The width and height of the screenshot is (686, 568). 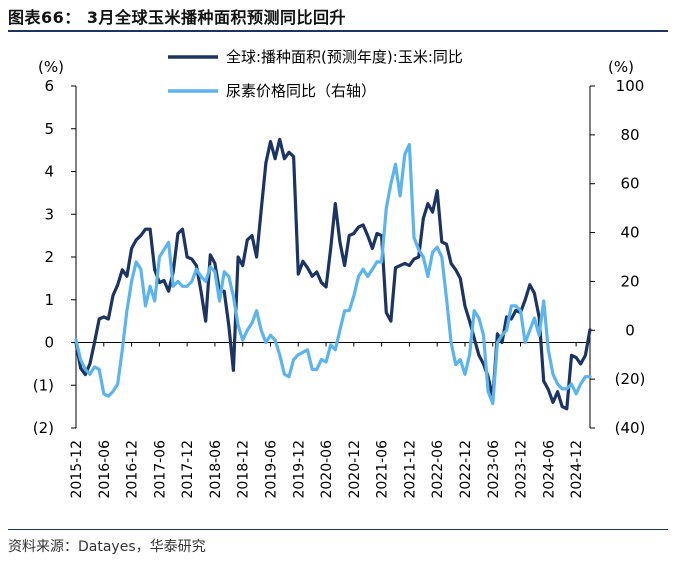 What do you see at coordinates (629, 135) in the screenshot?
I see `y-right-tick-label: 80` at bounding box center [629, 135].